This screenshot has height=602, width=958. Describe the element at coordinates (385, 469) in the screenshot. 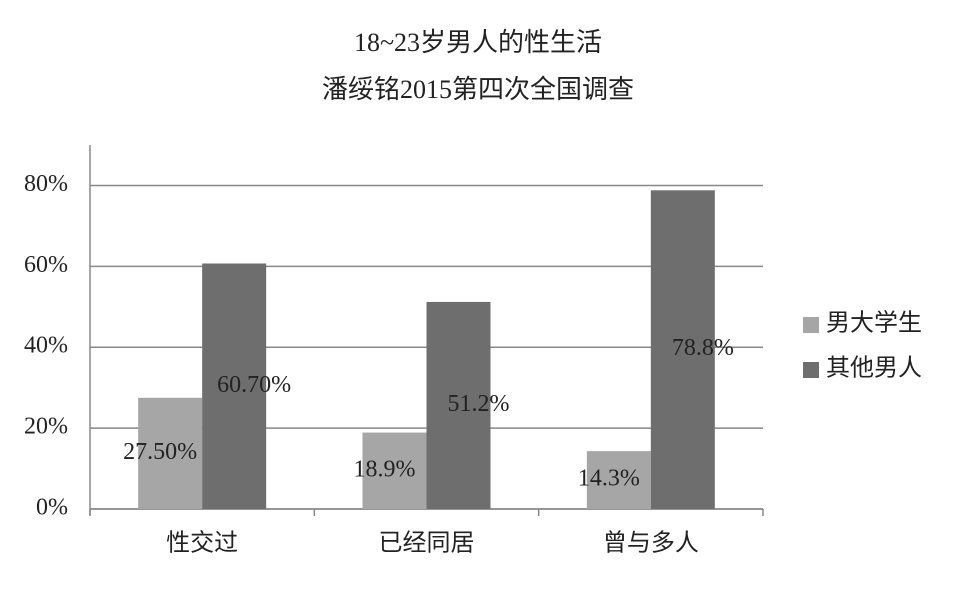

I see `value-label: 18.9%` at that location.